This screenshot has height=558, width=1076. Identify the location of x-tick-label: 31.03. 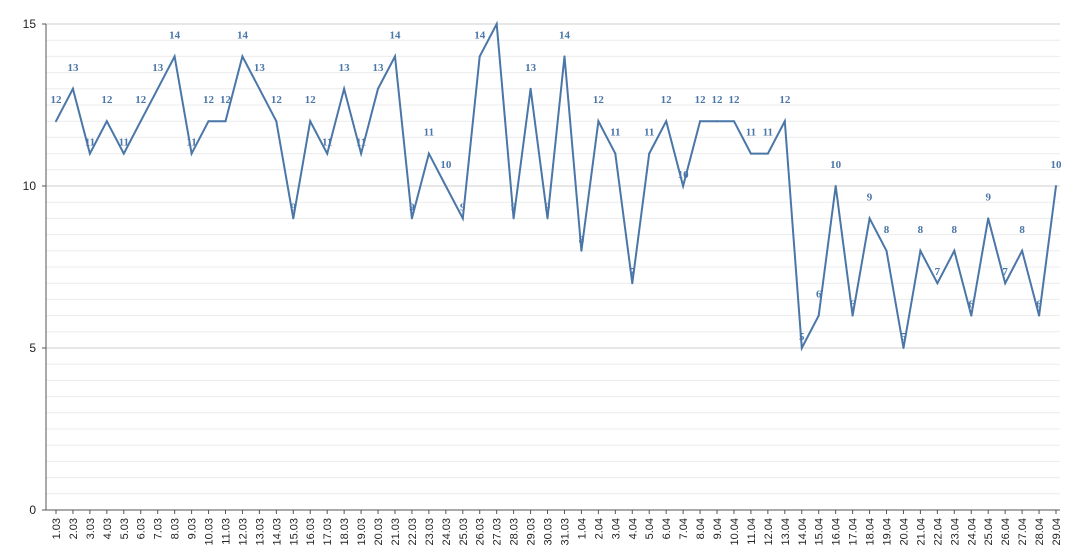
(565, 532).